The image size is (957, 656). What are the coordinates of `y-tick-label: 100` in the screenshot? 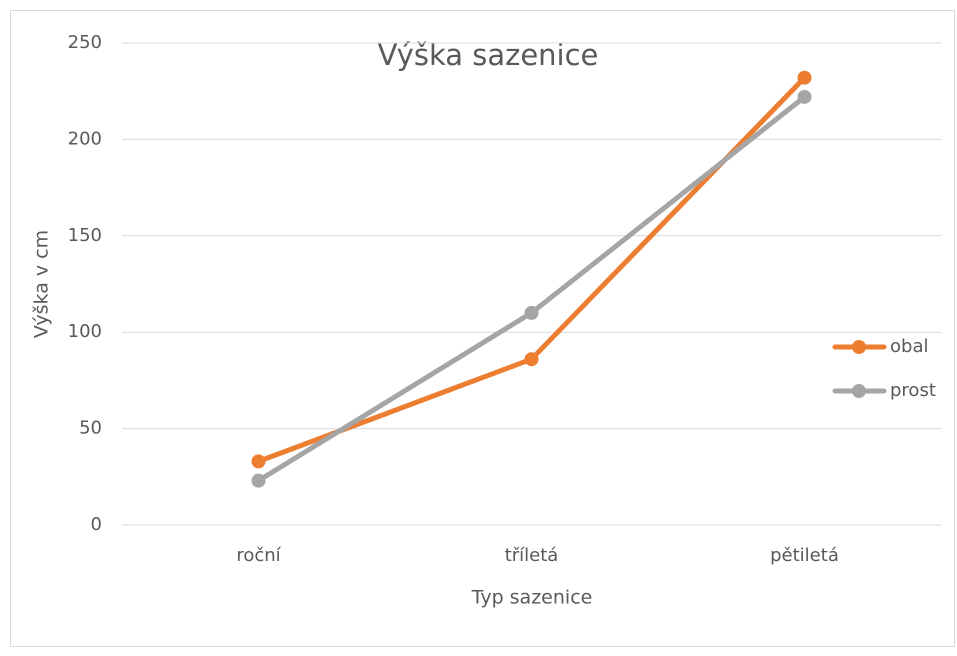 It's located at (85, 331).